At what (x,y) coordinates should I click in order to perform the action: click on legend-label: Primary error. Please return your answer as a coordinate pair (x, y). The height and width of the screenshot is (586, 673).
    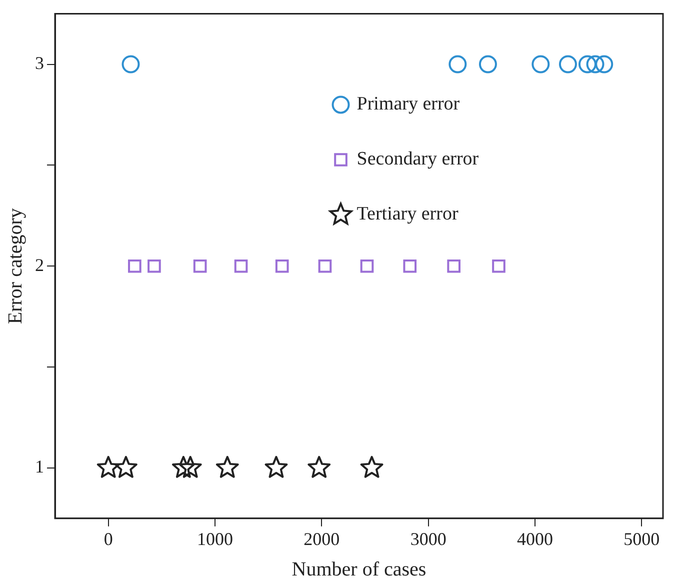
    Looking at the image, I should click on (408, 104).